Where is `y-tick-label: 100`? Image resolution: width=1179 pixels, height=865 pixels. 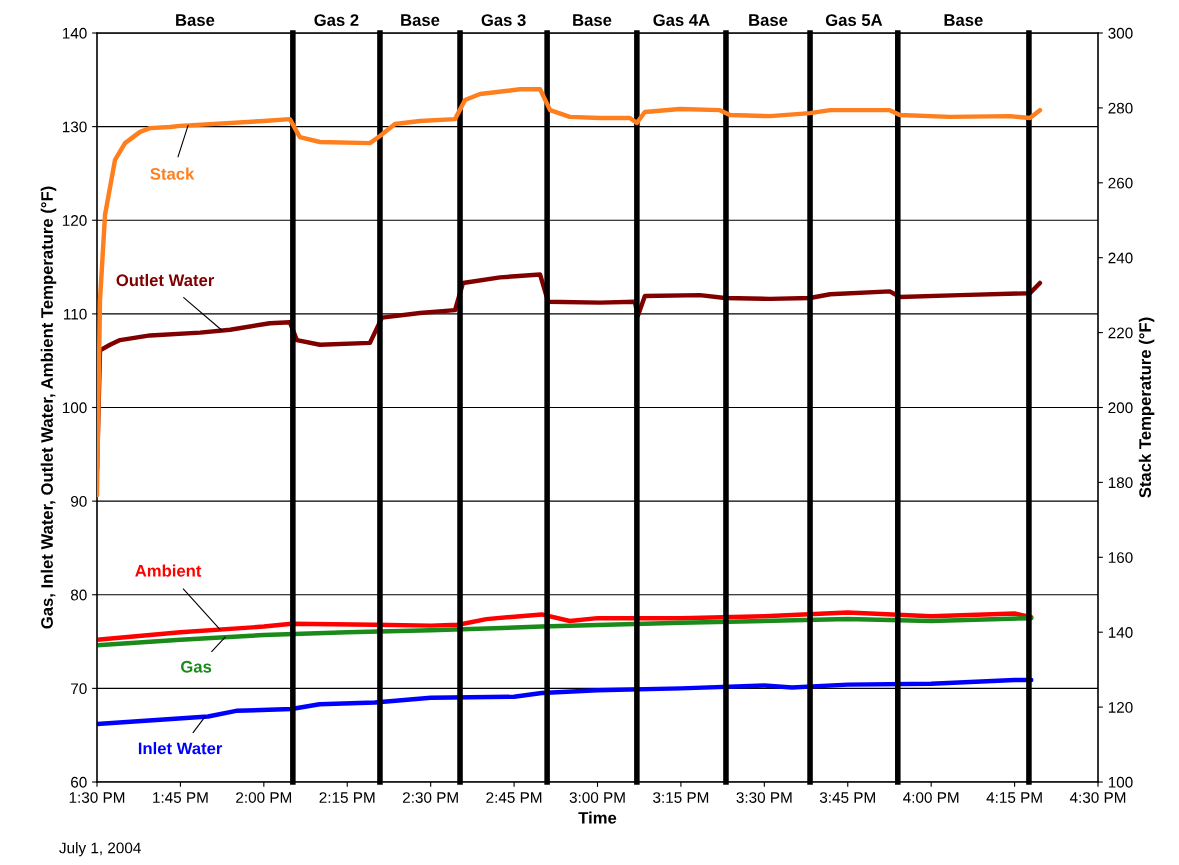 y-tick-label: 100 is located at coordinates (74, 408).